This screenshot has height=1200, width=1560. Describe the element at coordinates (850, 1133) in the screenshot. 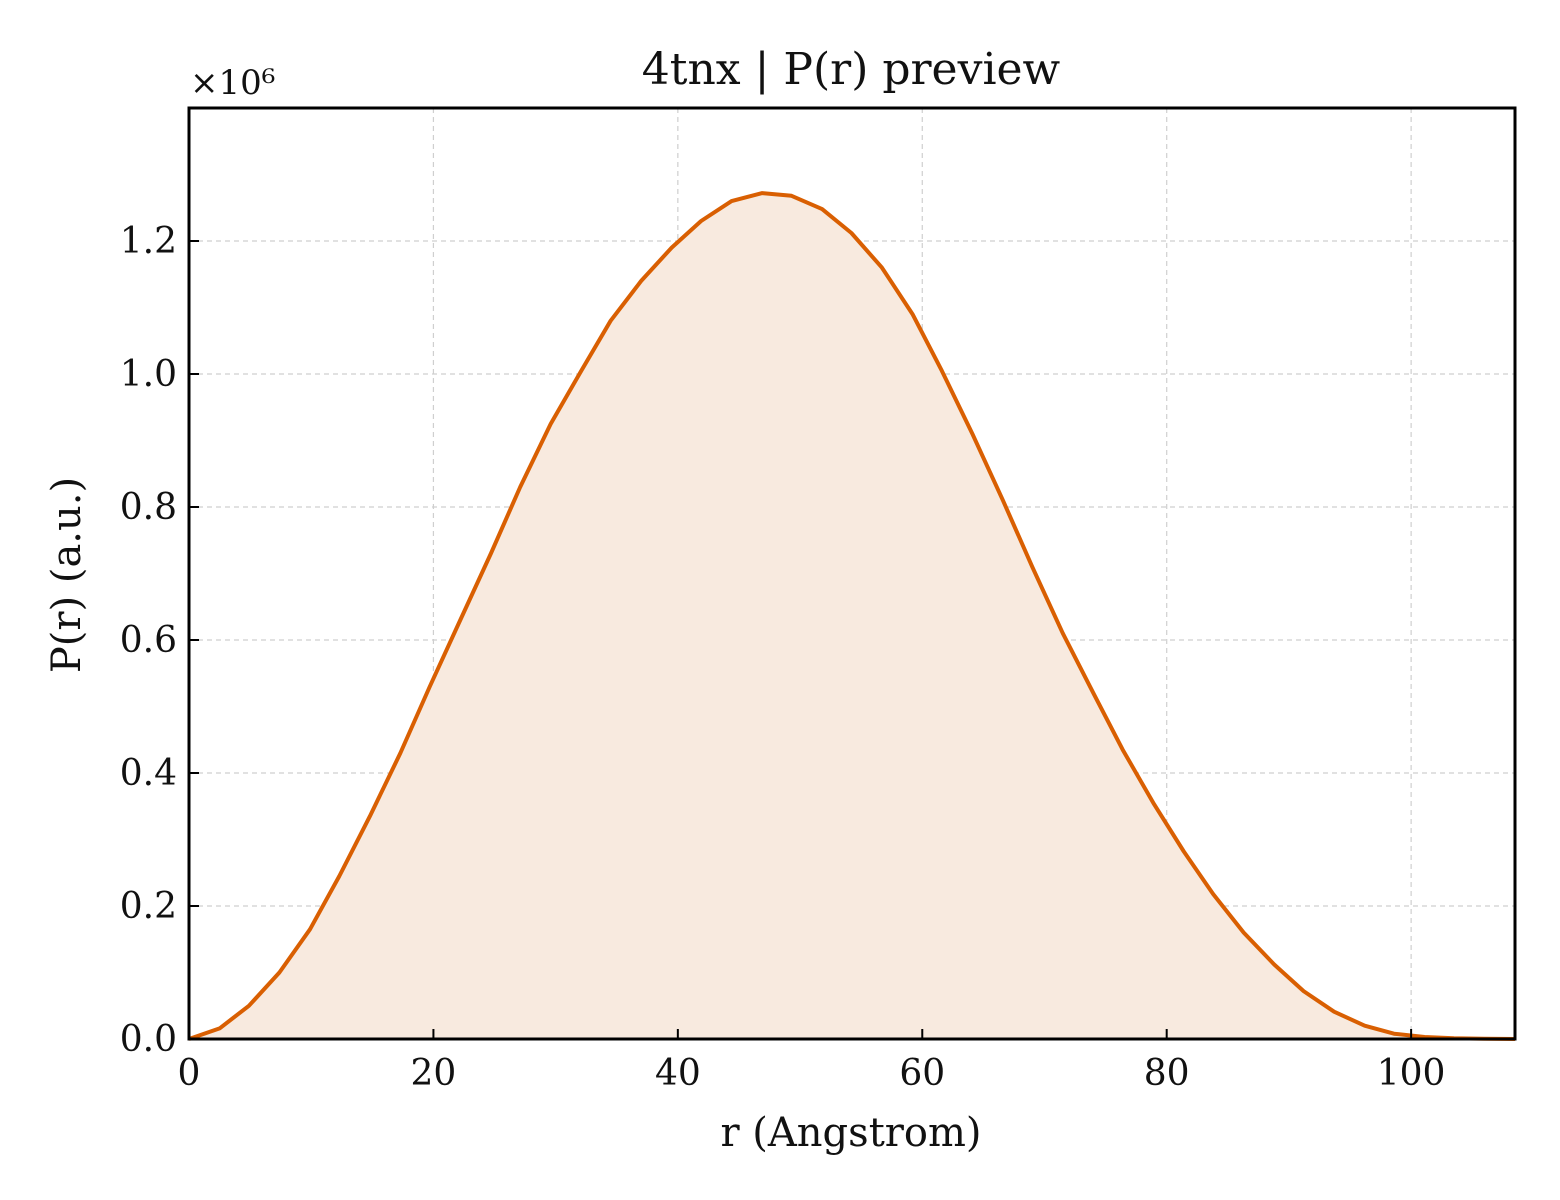

I see `x-axis-label: r (Angstrom)` at that location.